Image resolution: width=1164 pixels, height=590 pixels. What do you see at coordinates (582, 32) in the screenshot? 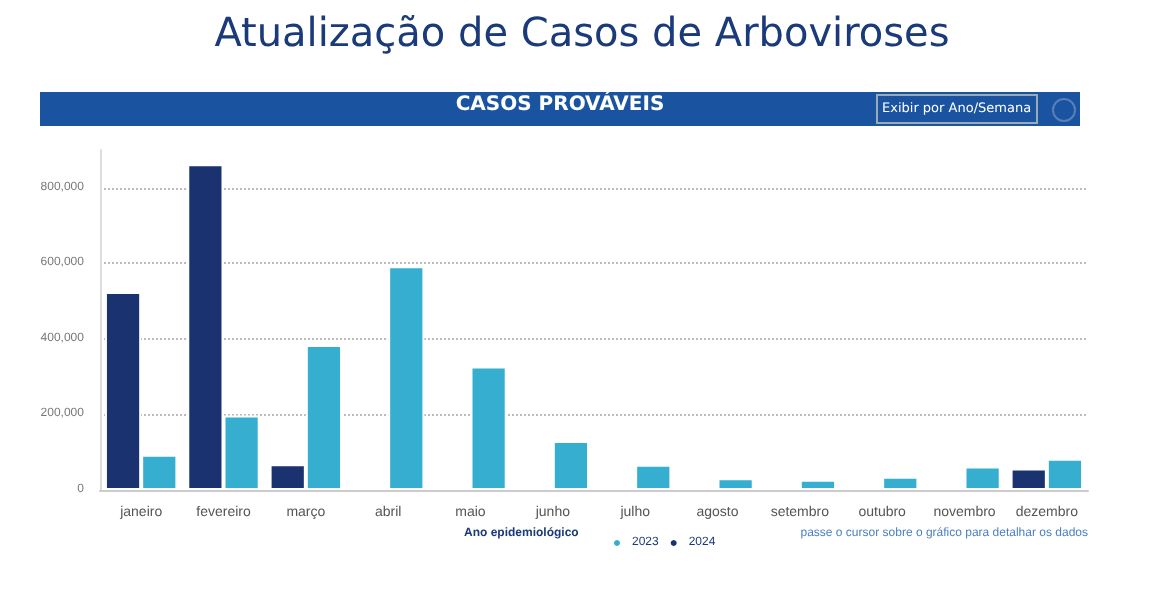
I see `chart-title: Atualização de Casos de Arboviroses` at bounding box center [582, 32].